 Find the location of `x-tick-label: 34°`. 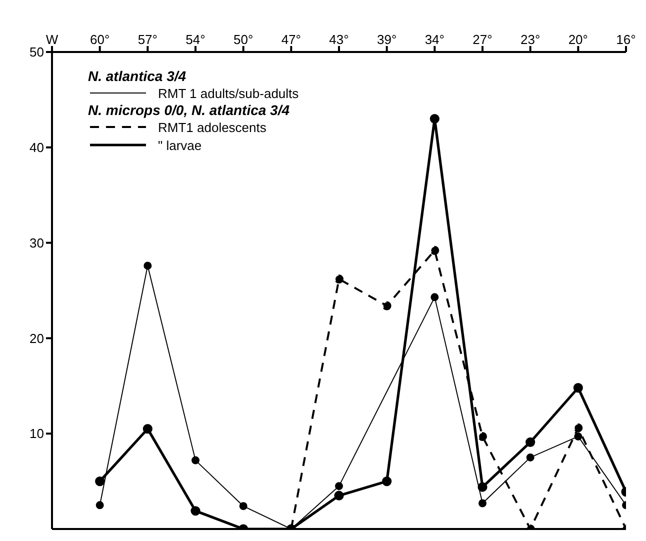

x-tick-label: 34° is located at coordinates (434, 39).